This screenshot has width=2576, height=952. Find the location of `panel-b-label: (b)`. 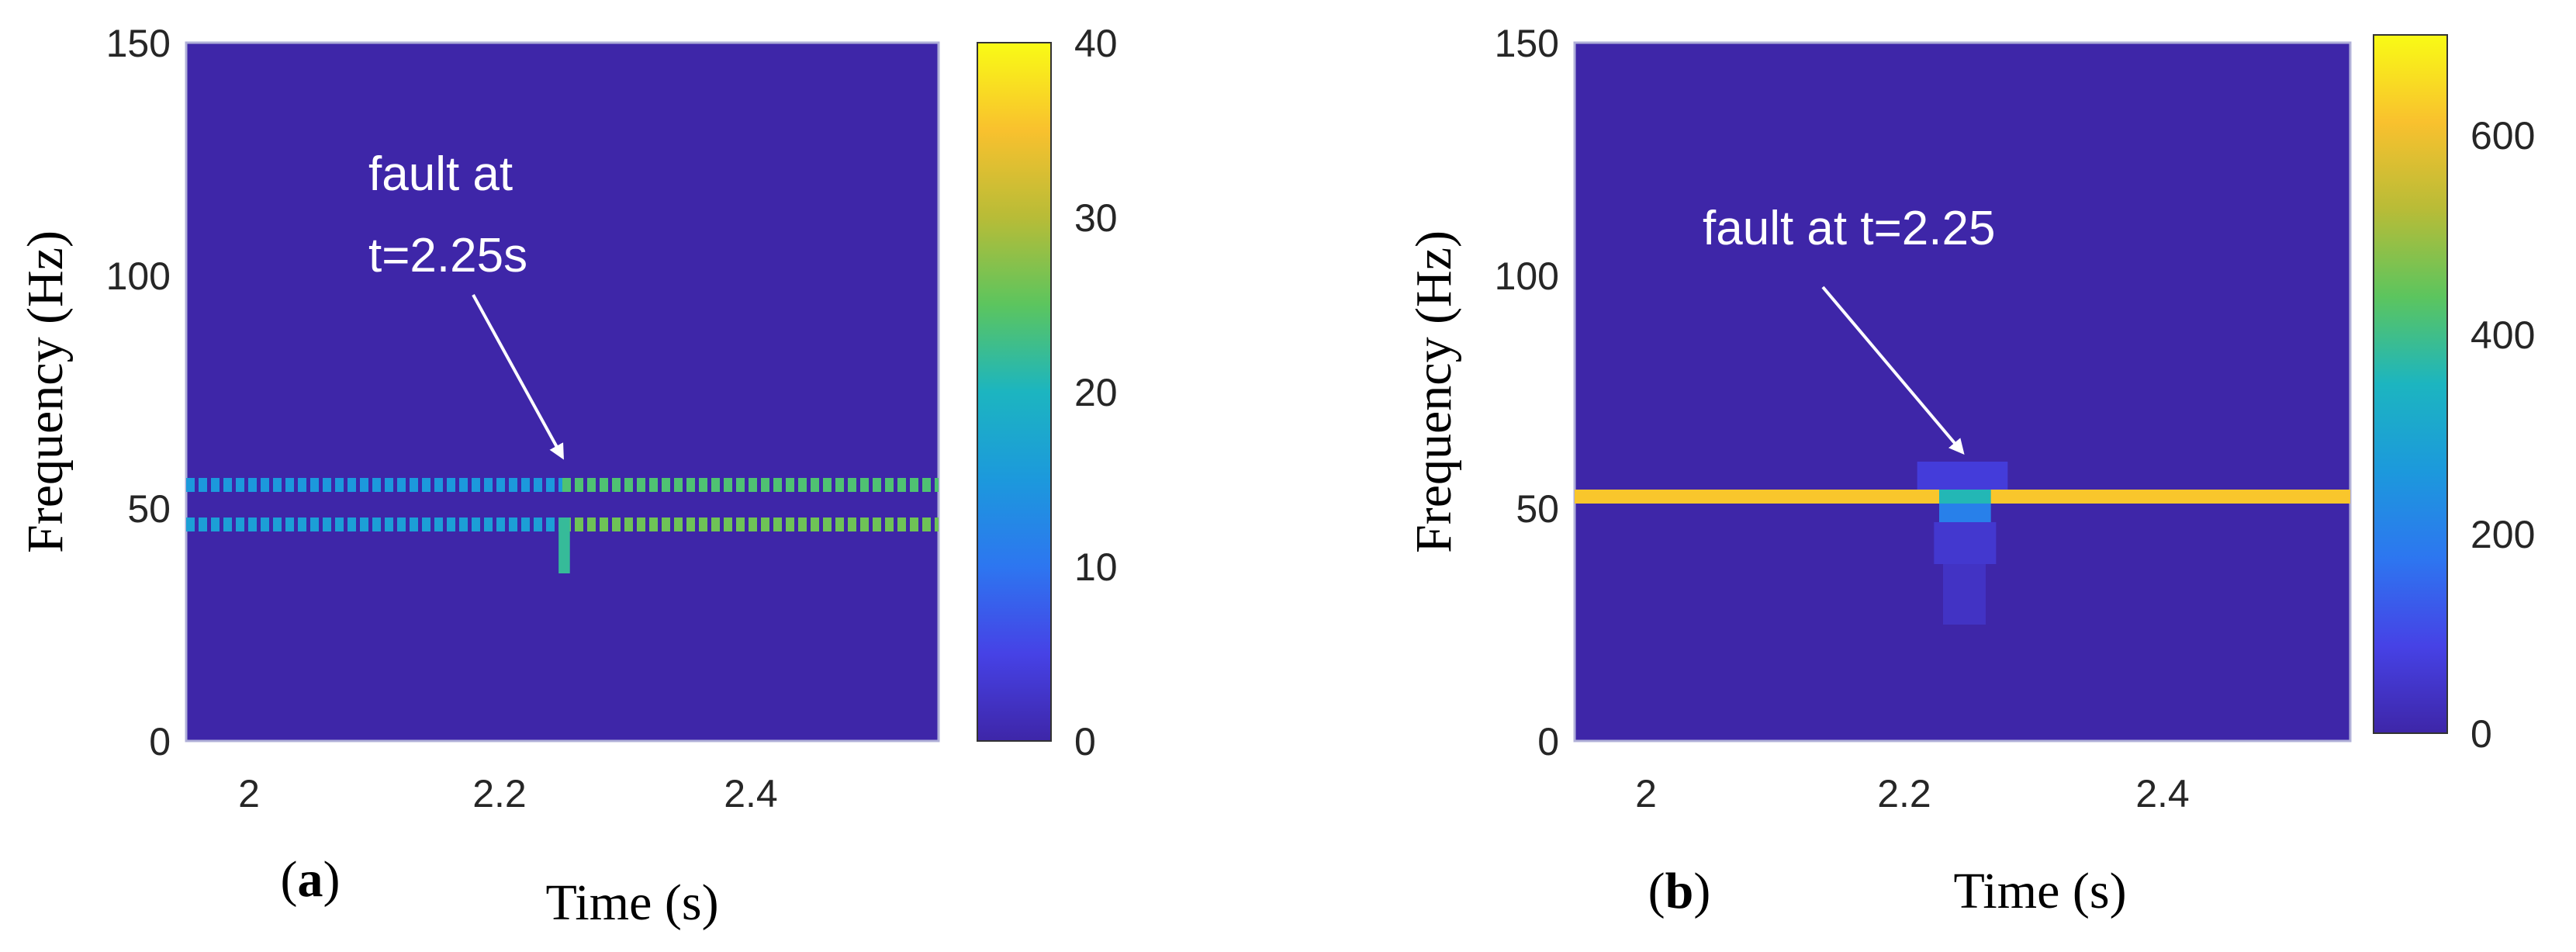

panel-b-label: (b) is located at coordinates (1679, 891).